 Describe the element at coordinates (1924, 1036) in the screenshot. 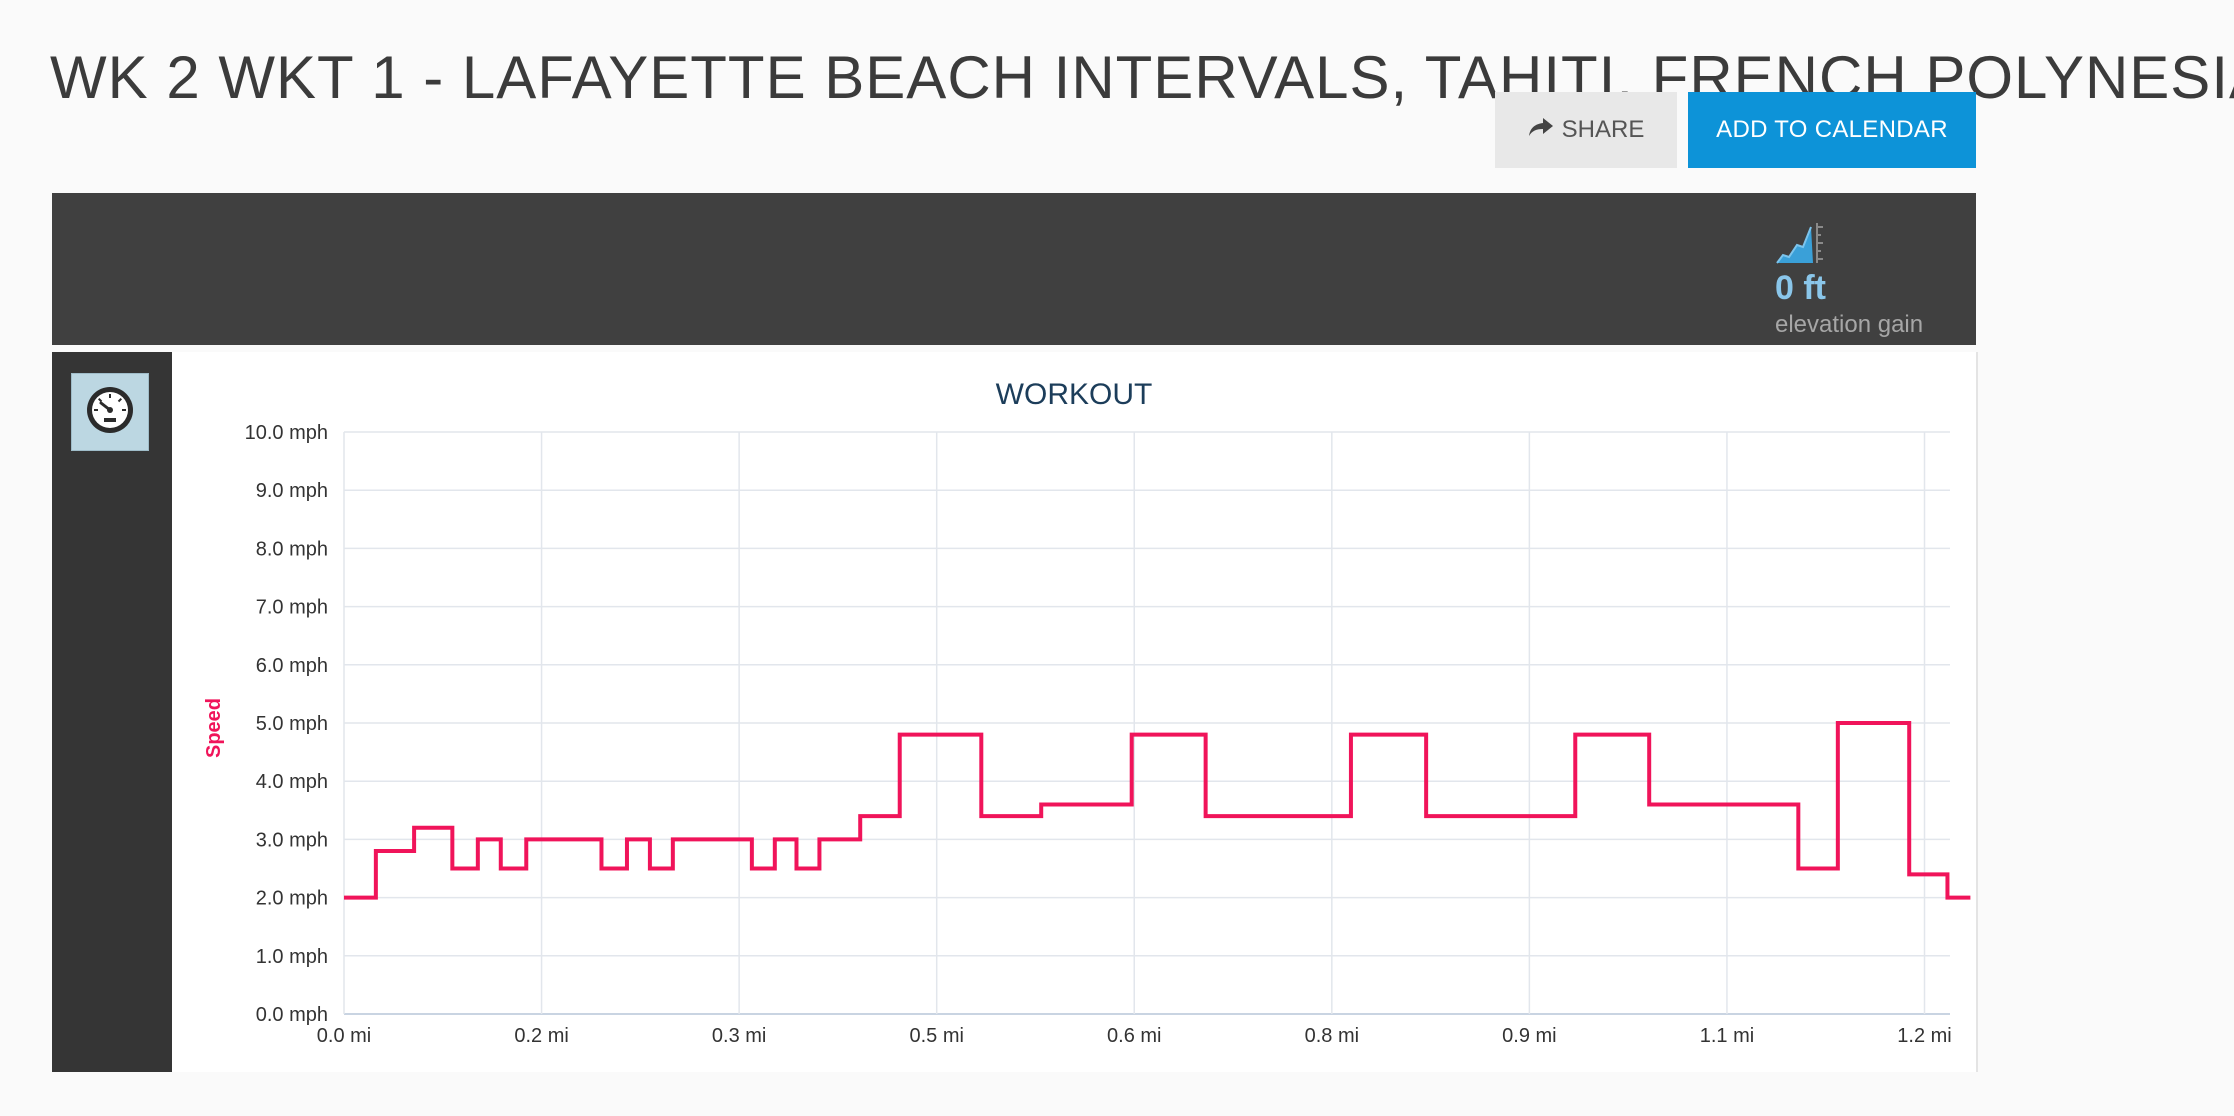

I see `x-tick-label: 1.2 mi` at that location.